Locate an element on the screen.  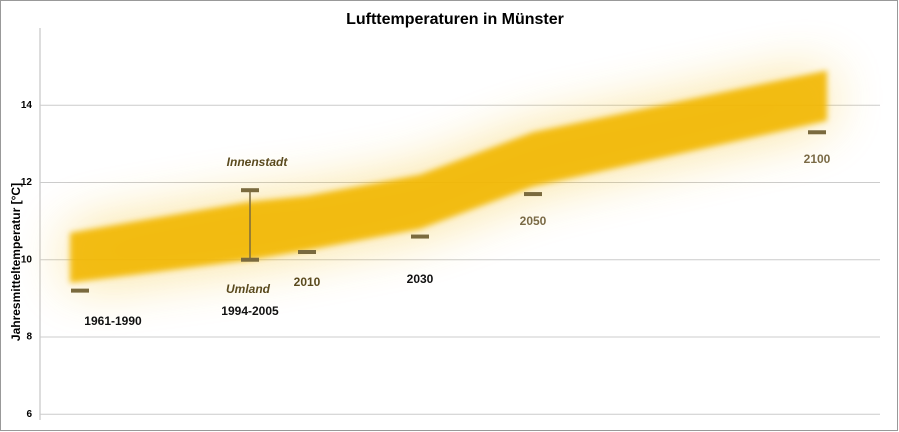
series-label: Umland is located at coordinates (248, 289).